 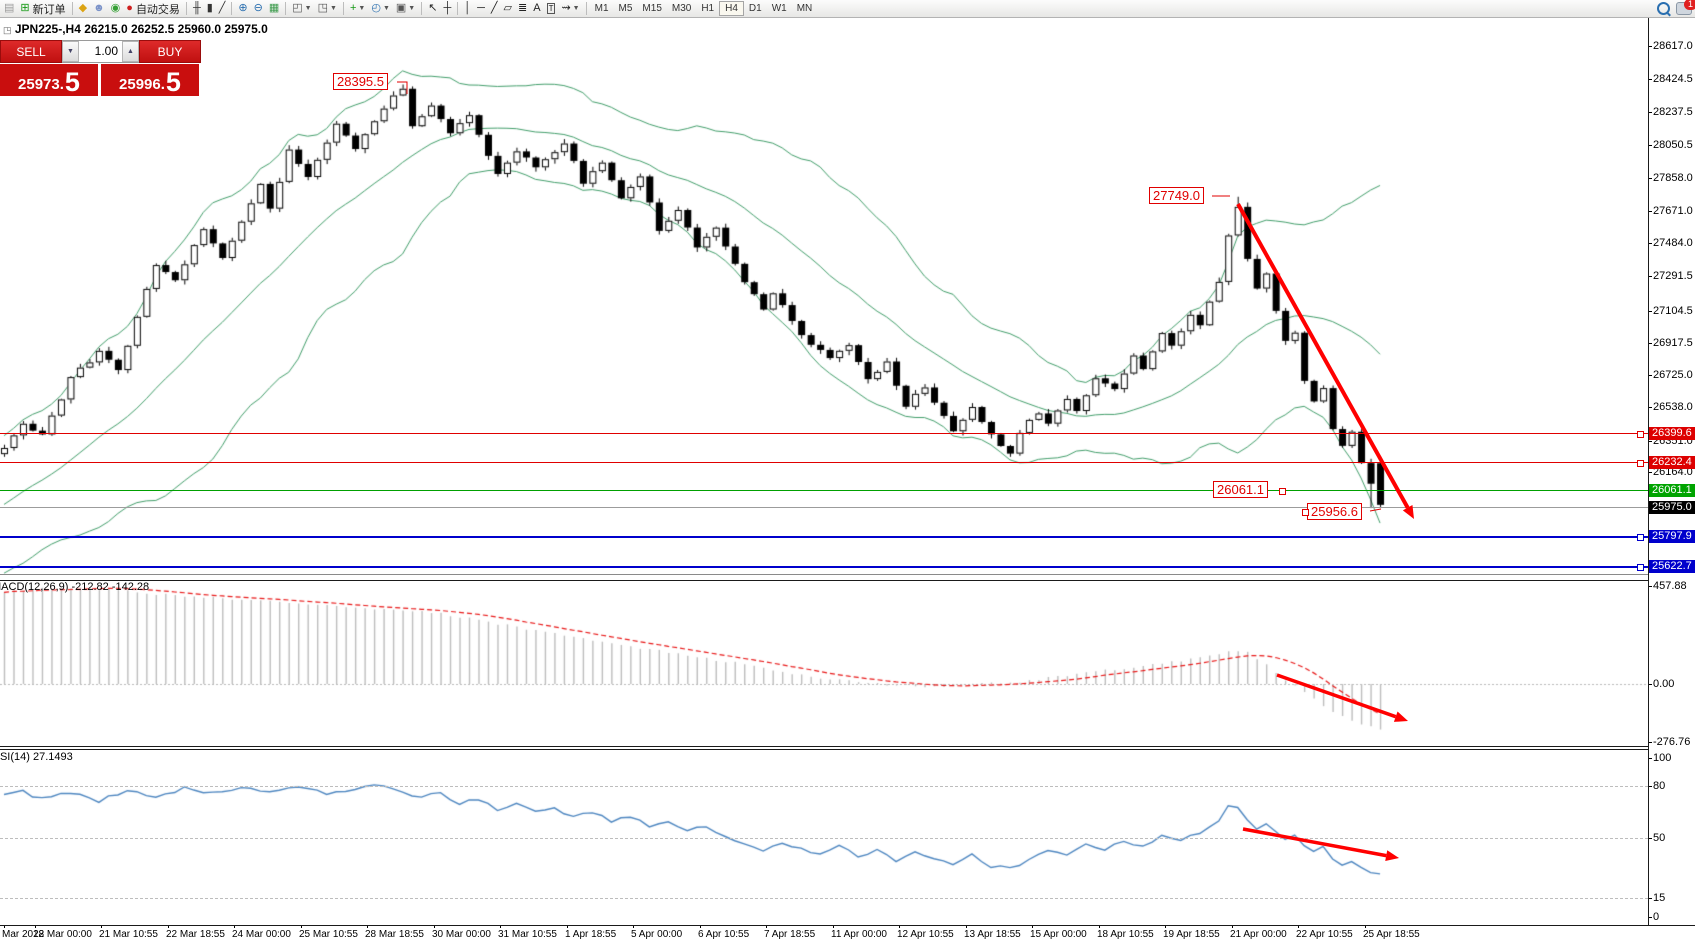 What do you see at coordinates (824, 574) in the screenshot?
I see `chart-macd-splitter` at bounding box center [824, 574].